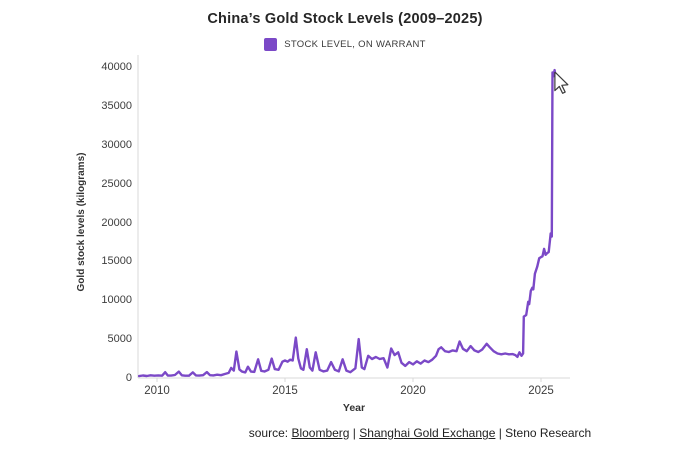 This screenshot has height=450, width=690. Describe the element at coordinates (561, 83) in the screenshot. I see `mouse-cursor-icon` at that location.